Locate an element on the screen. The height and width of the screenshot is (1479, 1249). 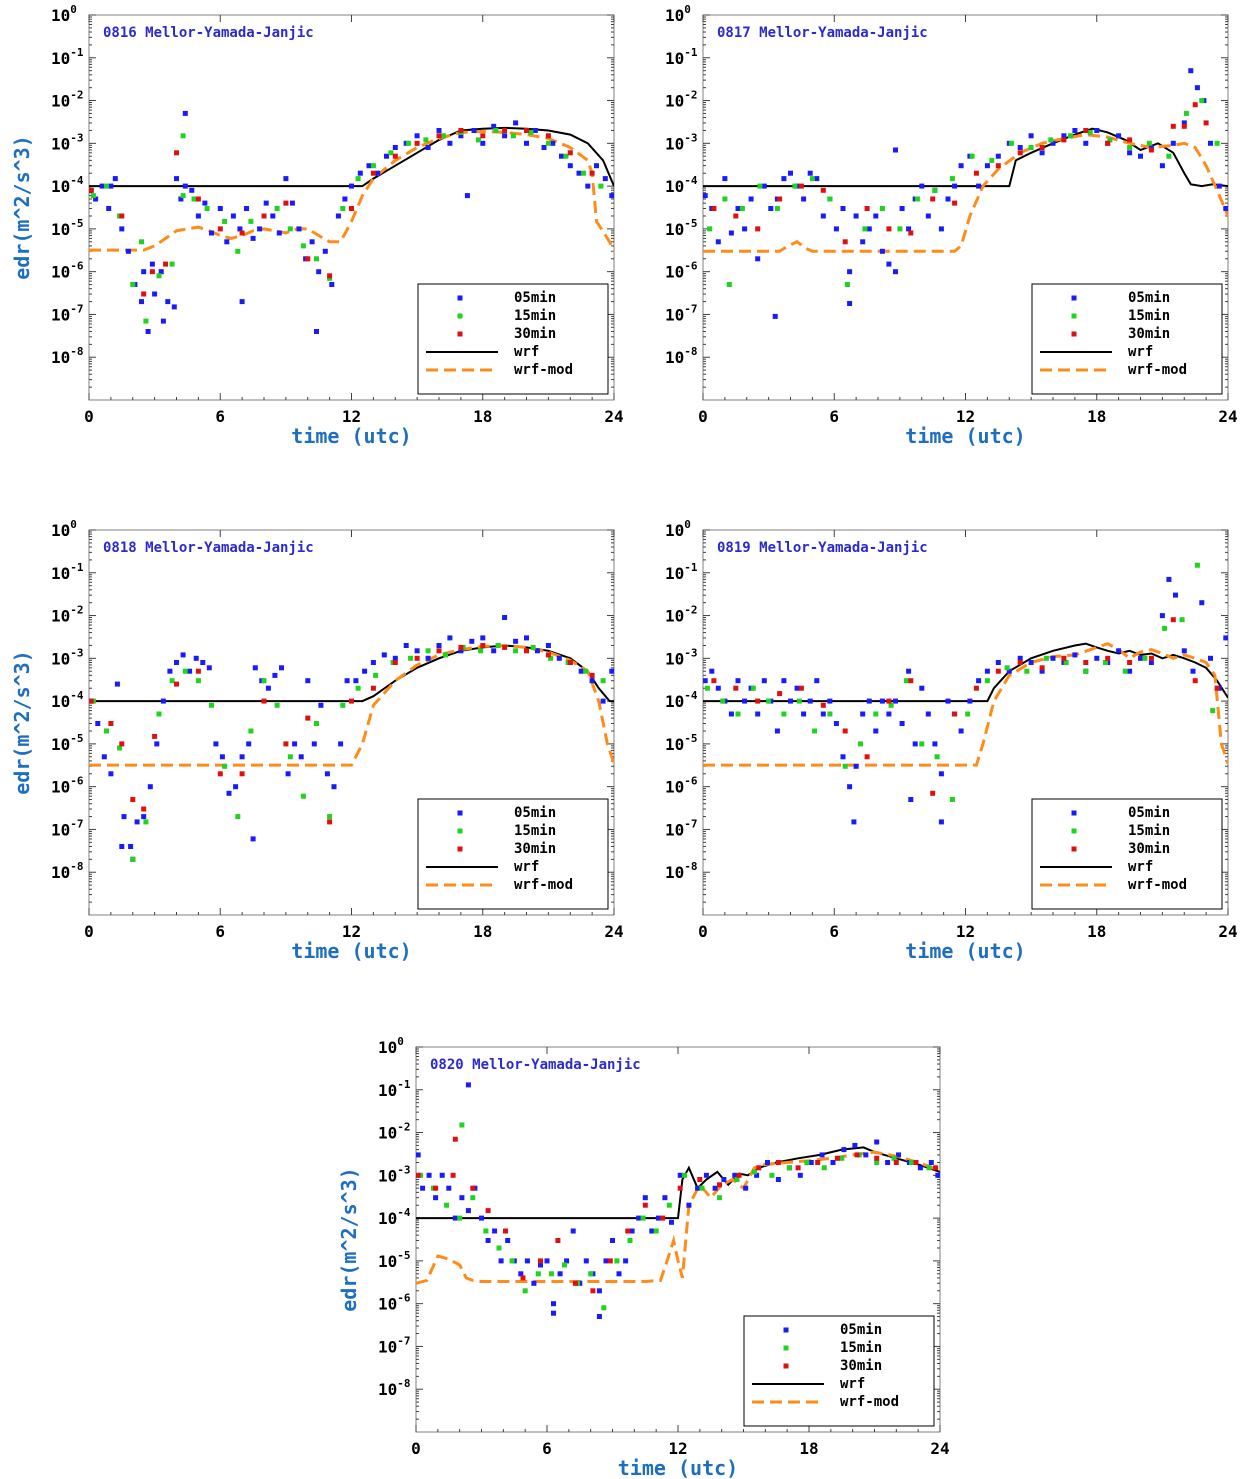
y-tick-exponent: -4 is located at coordinates (404, 1212).